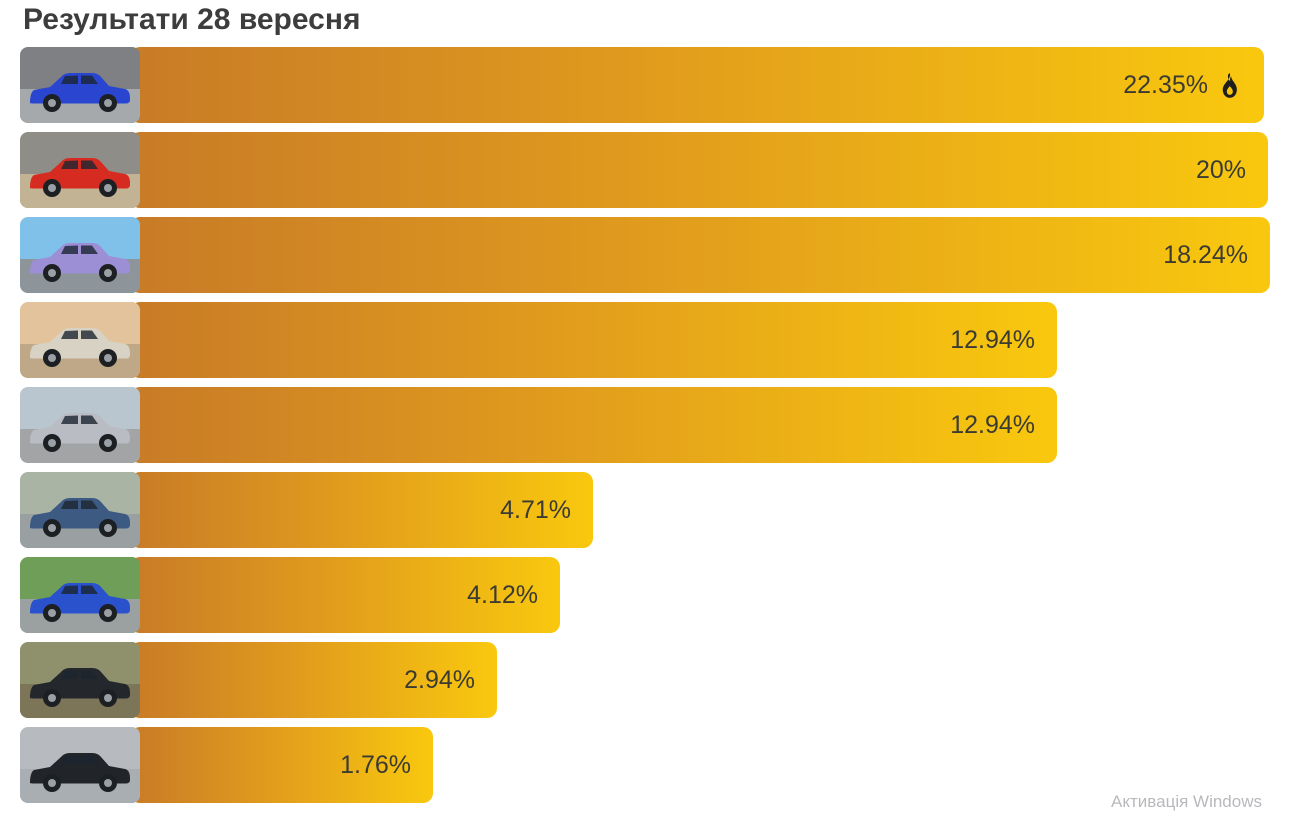 The image size is (1296, 817). What do you see at coordinates (1220, 169) in the screenshot?
I see `percent-label: 20%` at bounding box center [1220, 169].